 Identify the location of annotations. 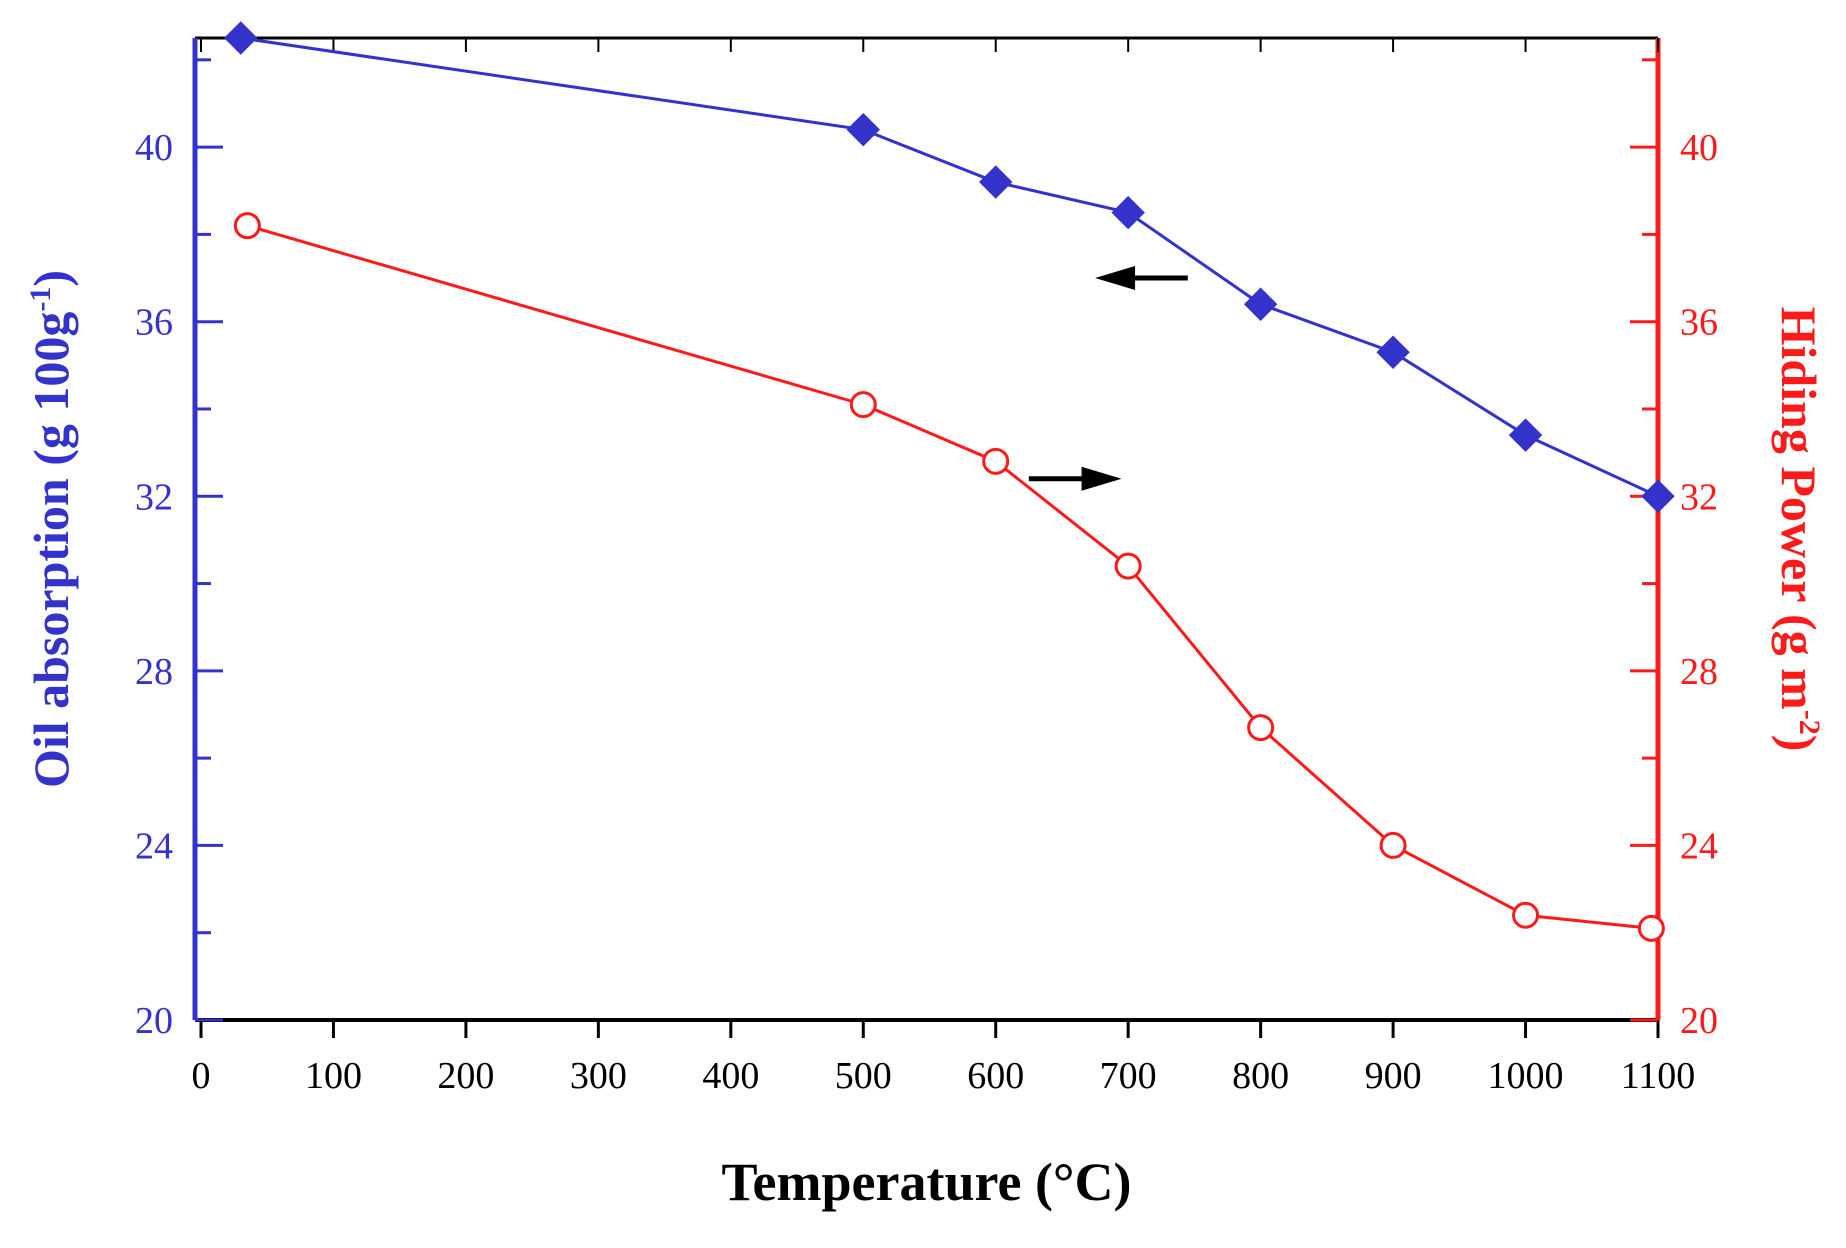
(1108, 378).